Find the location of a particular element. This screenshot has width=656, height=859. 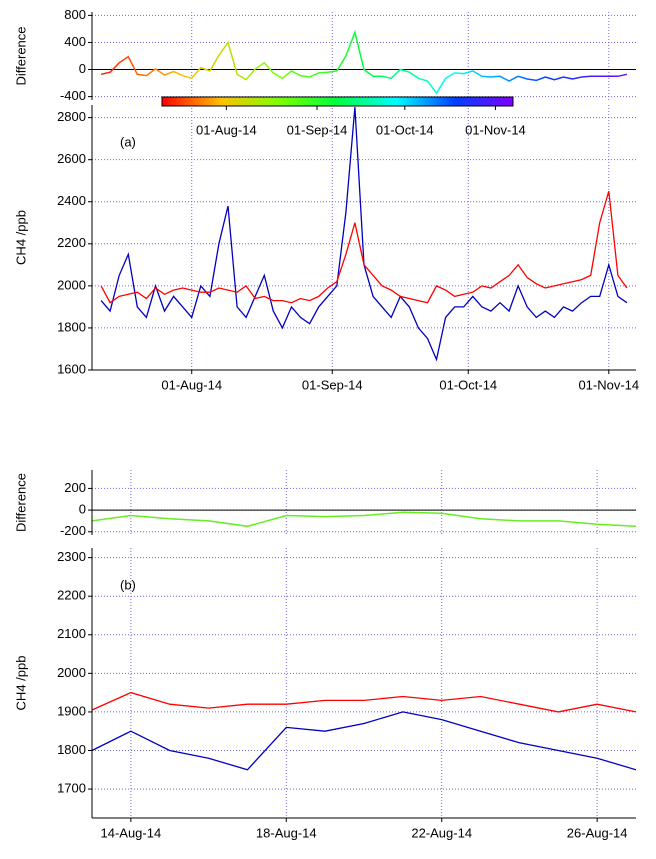

y-tick-label: 2300 is located at coordinates (71, 556).